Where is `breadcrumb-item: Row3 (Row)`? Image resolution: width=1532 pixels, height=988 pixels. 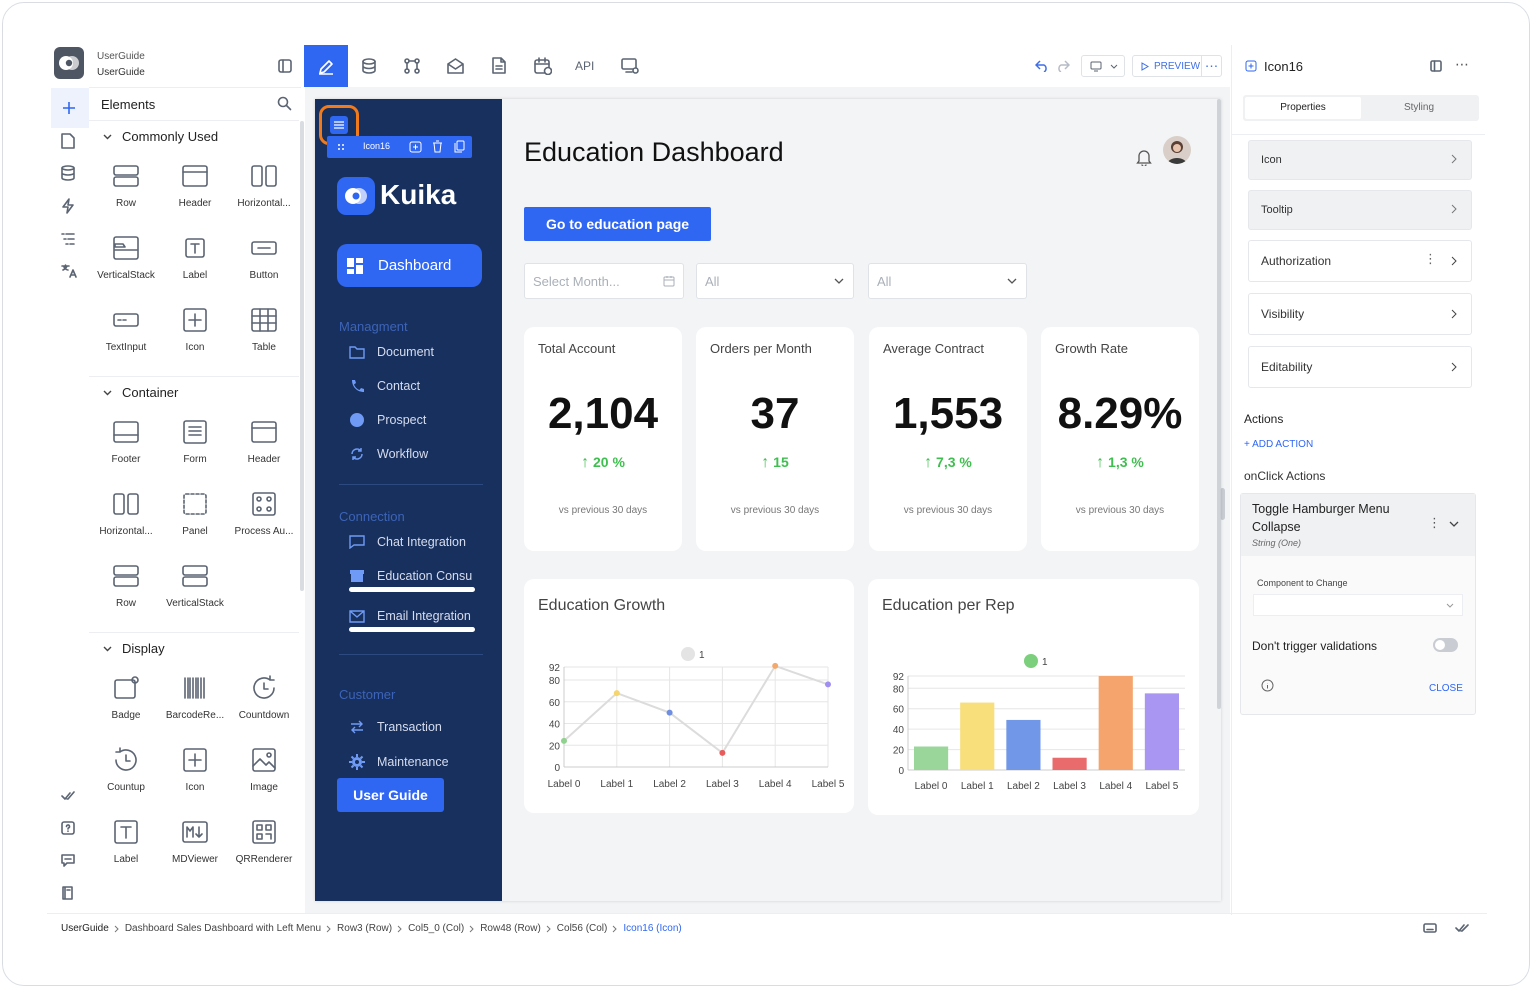
breadcrumb-item: Row3 (Row) is located at coordinates (365, 928).